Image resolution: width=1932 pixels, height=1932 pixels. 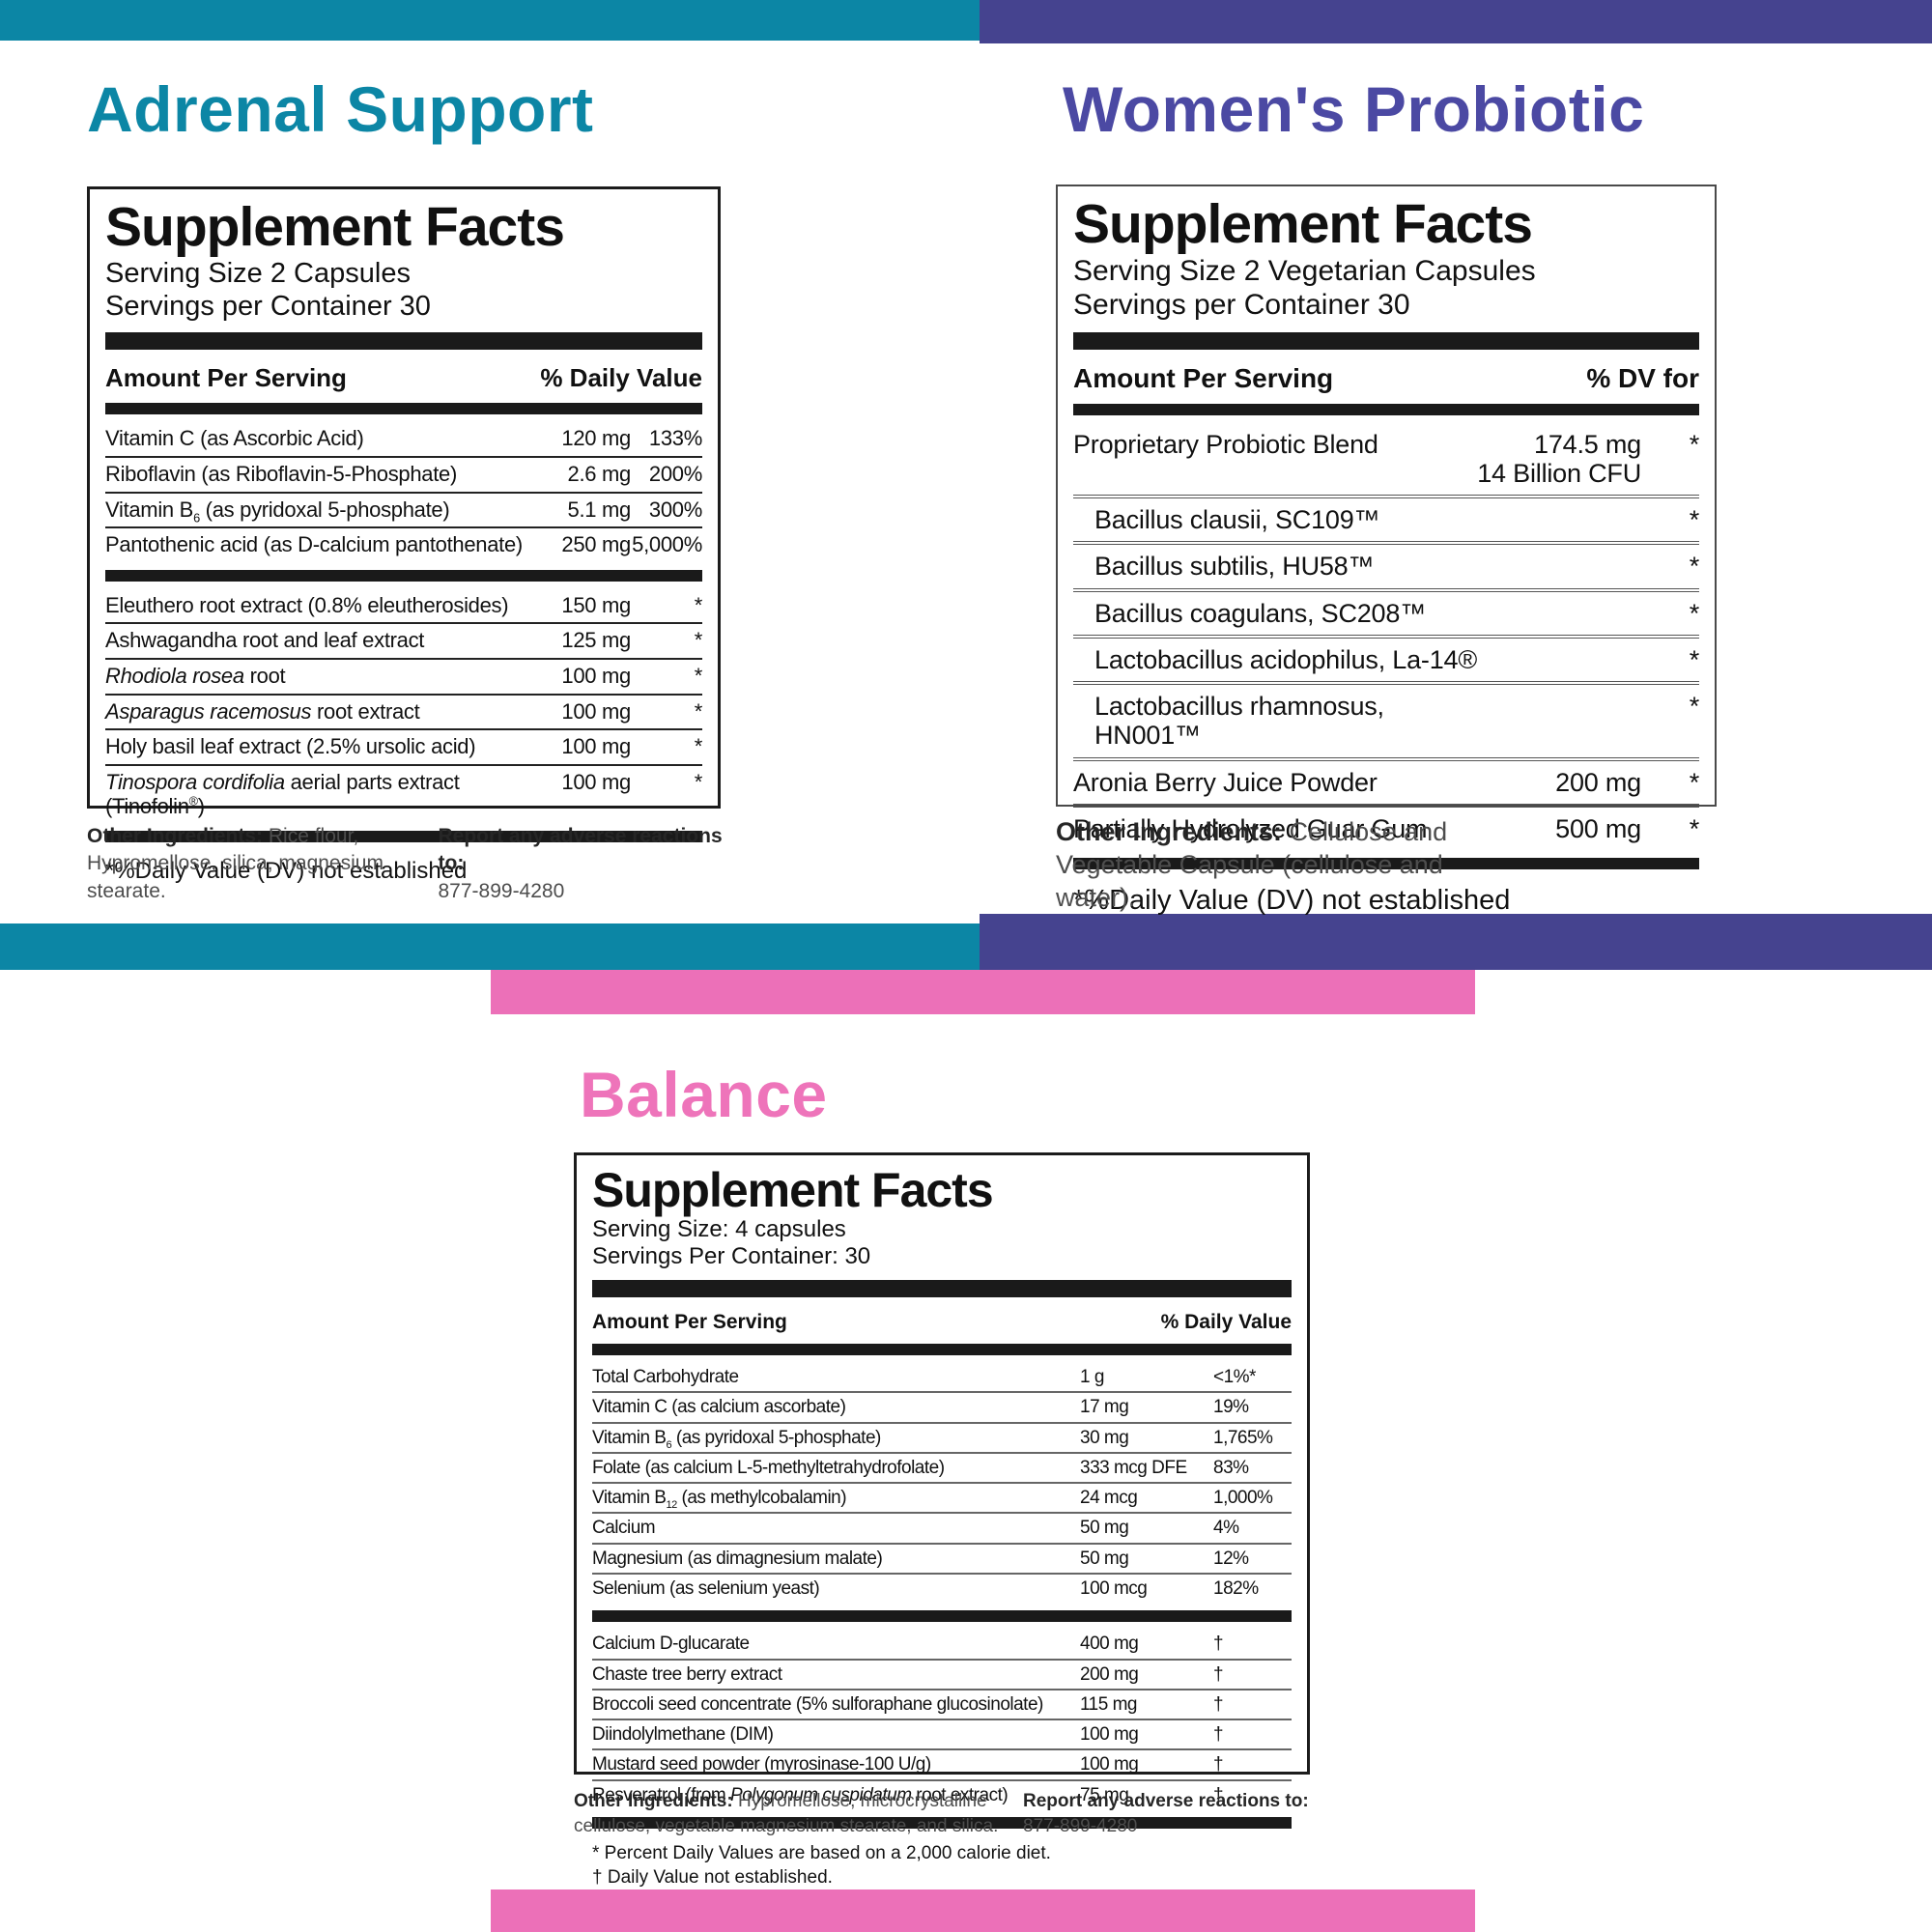 I want to click on ingredient-daily-value: <1%*, so click(x=1234, y=1377).